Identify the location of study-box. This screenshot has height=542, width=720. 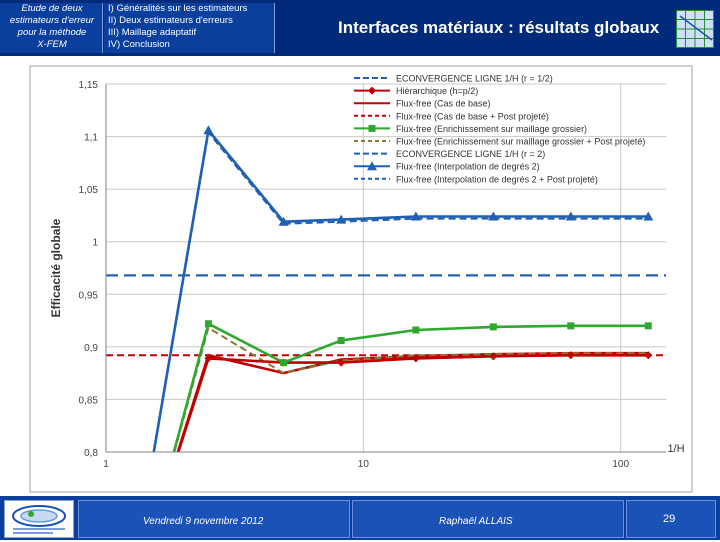
(51, 28).